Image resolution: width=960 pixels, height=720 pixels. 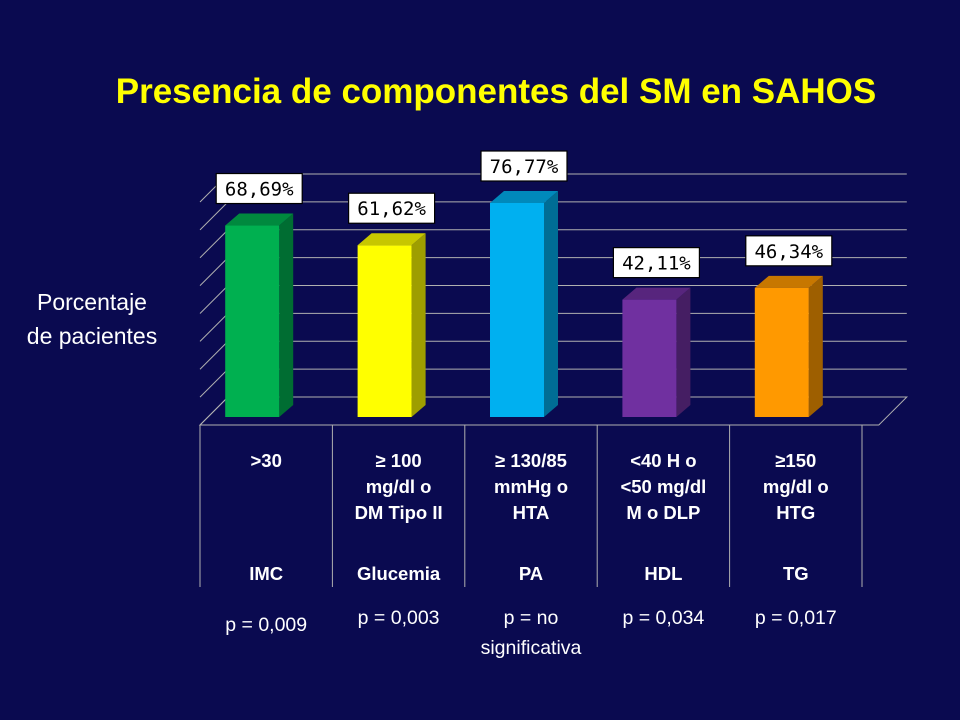 I want to click on criterion-label-line: <40 H o, so click(x=663, y=460).